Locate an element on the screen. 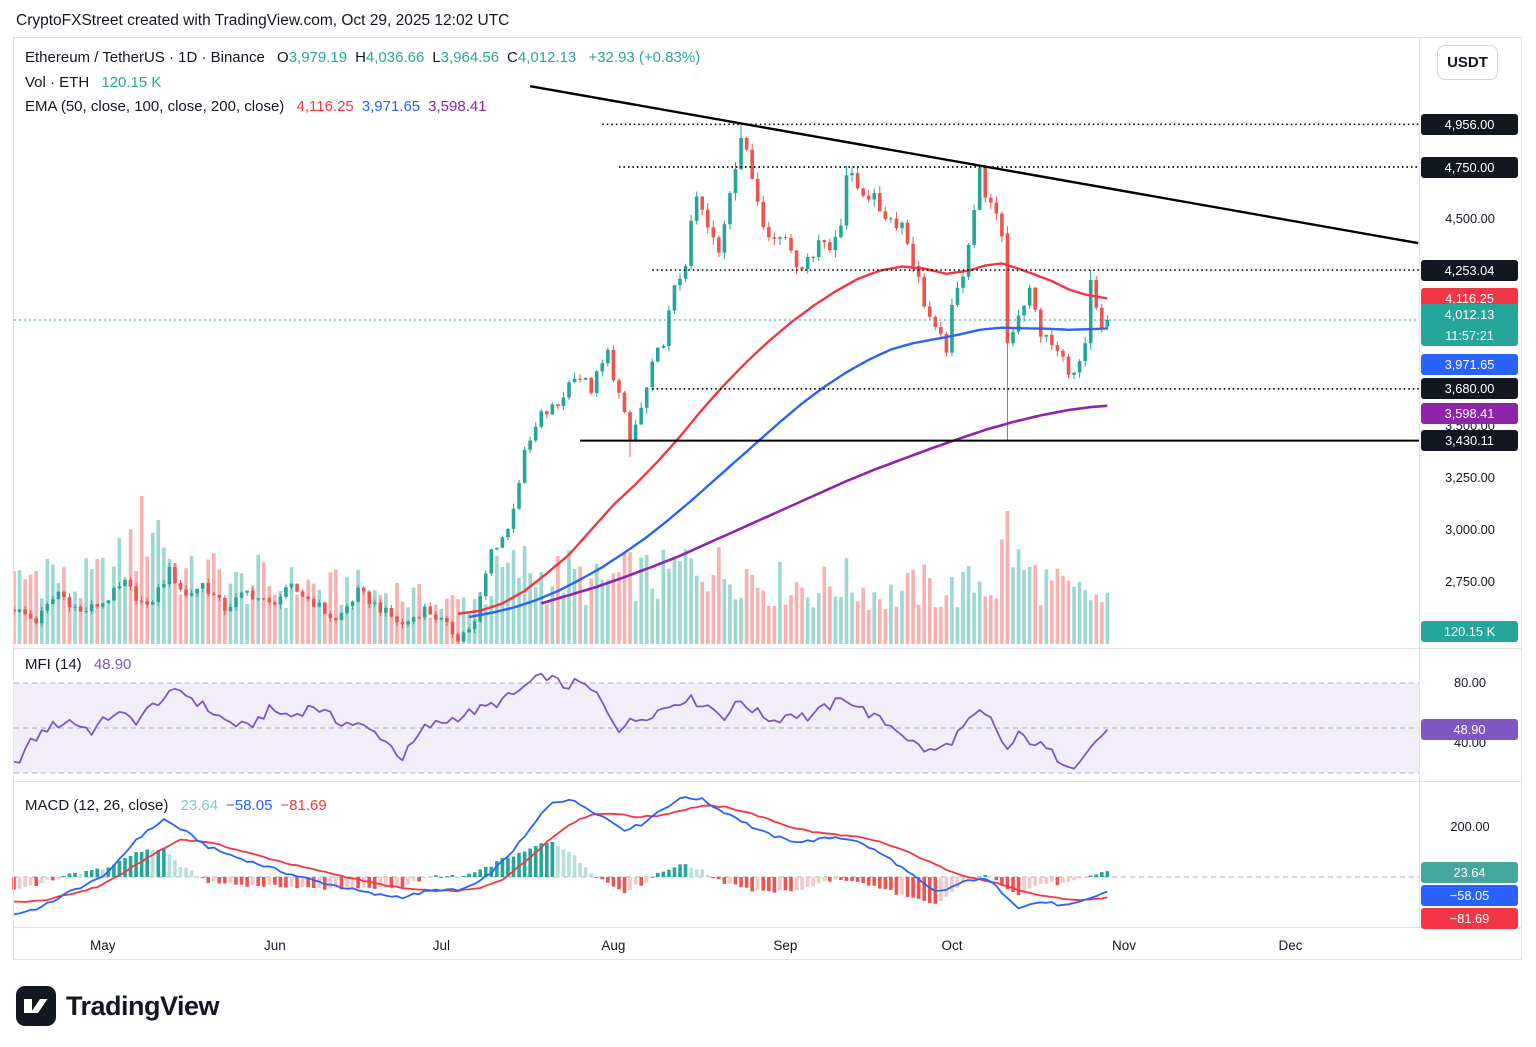 The height and width of the screenshot is (1047, 1536). tradingview-logo-icon is located at coordinates (36, 1006).